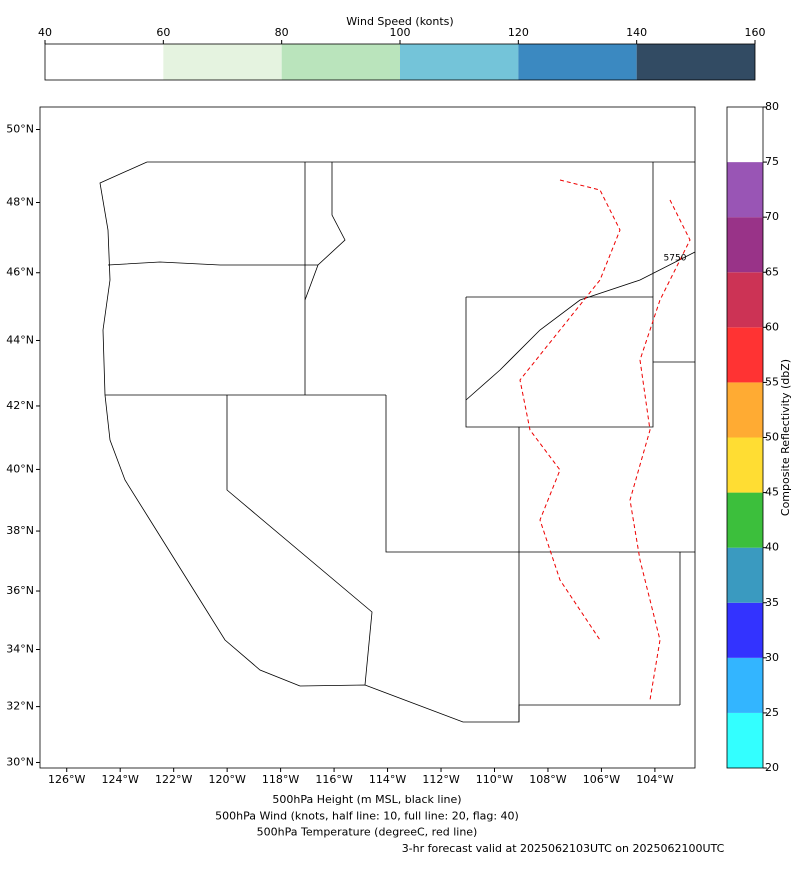  What do you see at coordinates (772, 492) in the screenshot?
I see `colorbar-tick-label: 45` at bounding box center [772, 492].